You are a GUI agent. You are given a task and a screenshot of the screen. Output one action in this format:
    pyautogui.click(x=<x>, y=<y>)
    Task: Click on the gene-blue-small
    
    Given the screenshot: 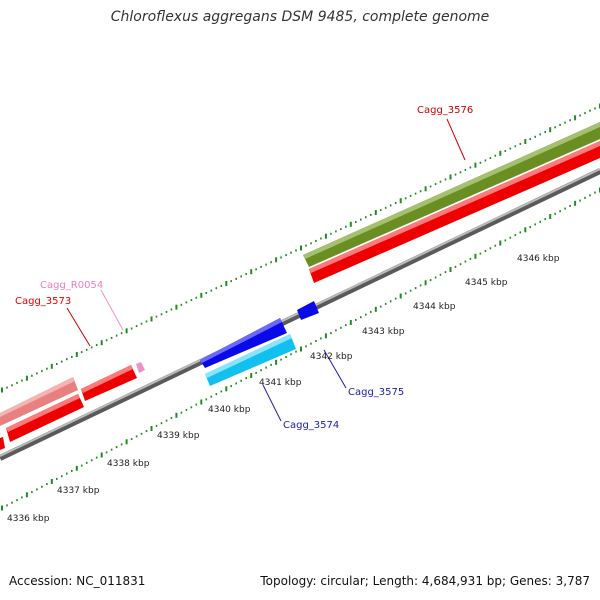 What is the action you would take?
    pyautogui.click(x=308, y=310)
    